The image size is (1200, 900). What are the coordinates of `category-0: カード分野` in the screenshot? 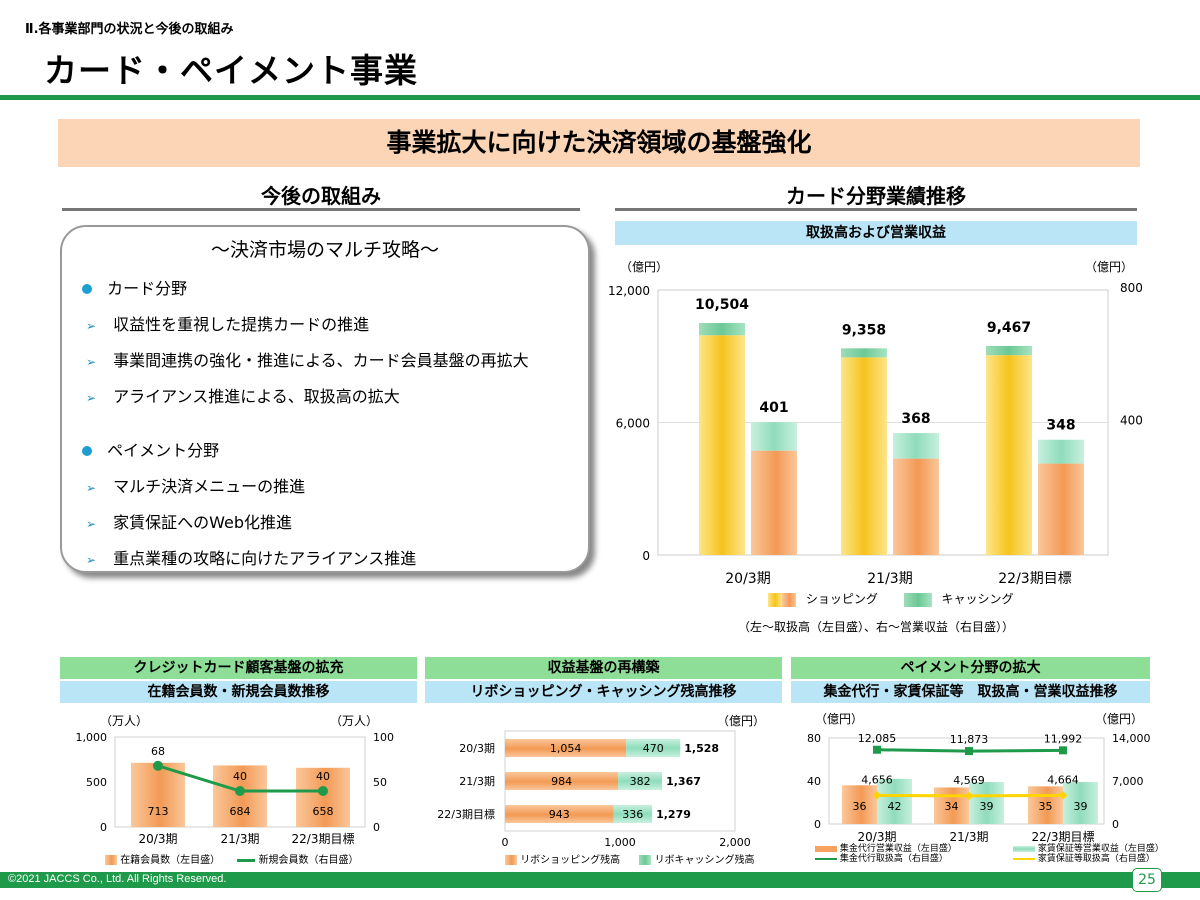 It's located at (328, 287).